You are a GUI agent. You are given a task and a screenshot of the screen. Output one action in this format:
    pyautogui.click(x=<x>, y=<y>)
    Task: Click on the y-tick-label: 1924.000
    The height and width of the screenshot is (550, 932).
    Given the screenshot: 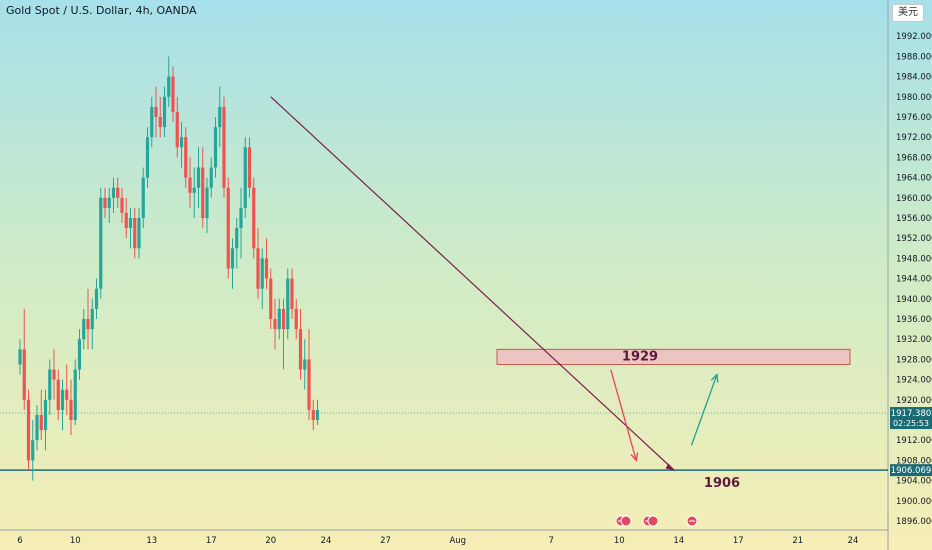 What is the action you would take?
    pyautogui.click(x=914, y=381)
    